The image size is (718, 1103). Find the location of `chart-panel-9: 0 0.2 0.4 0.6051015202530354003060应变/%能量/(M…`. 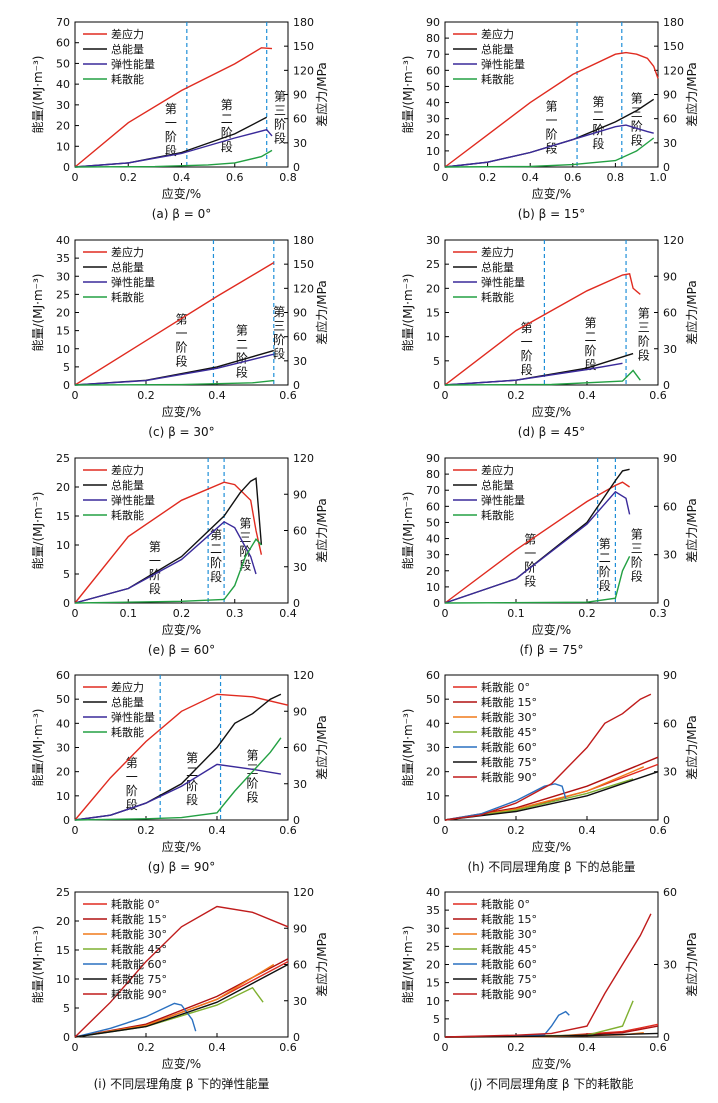

chart-panel-9: 0 0.2 0.4 0.6051015202530354003060应变/%能量/(M… is located at coordinates (550, 988).